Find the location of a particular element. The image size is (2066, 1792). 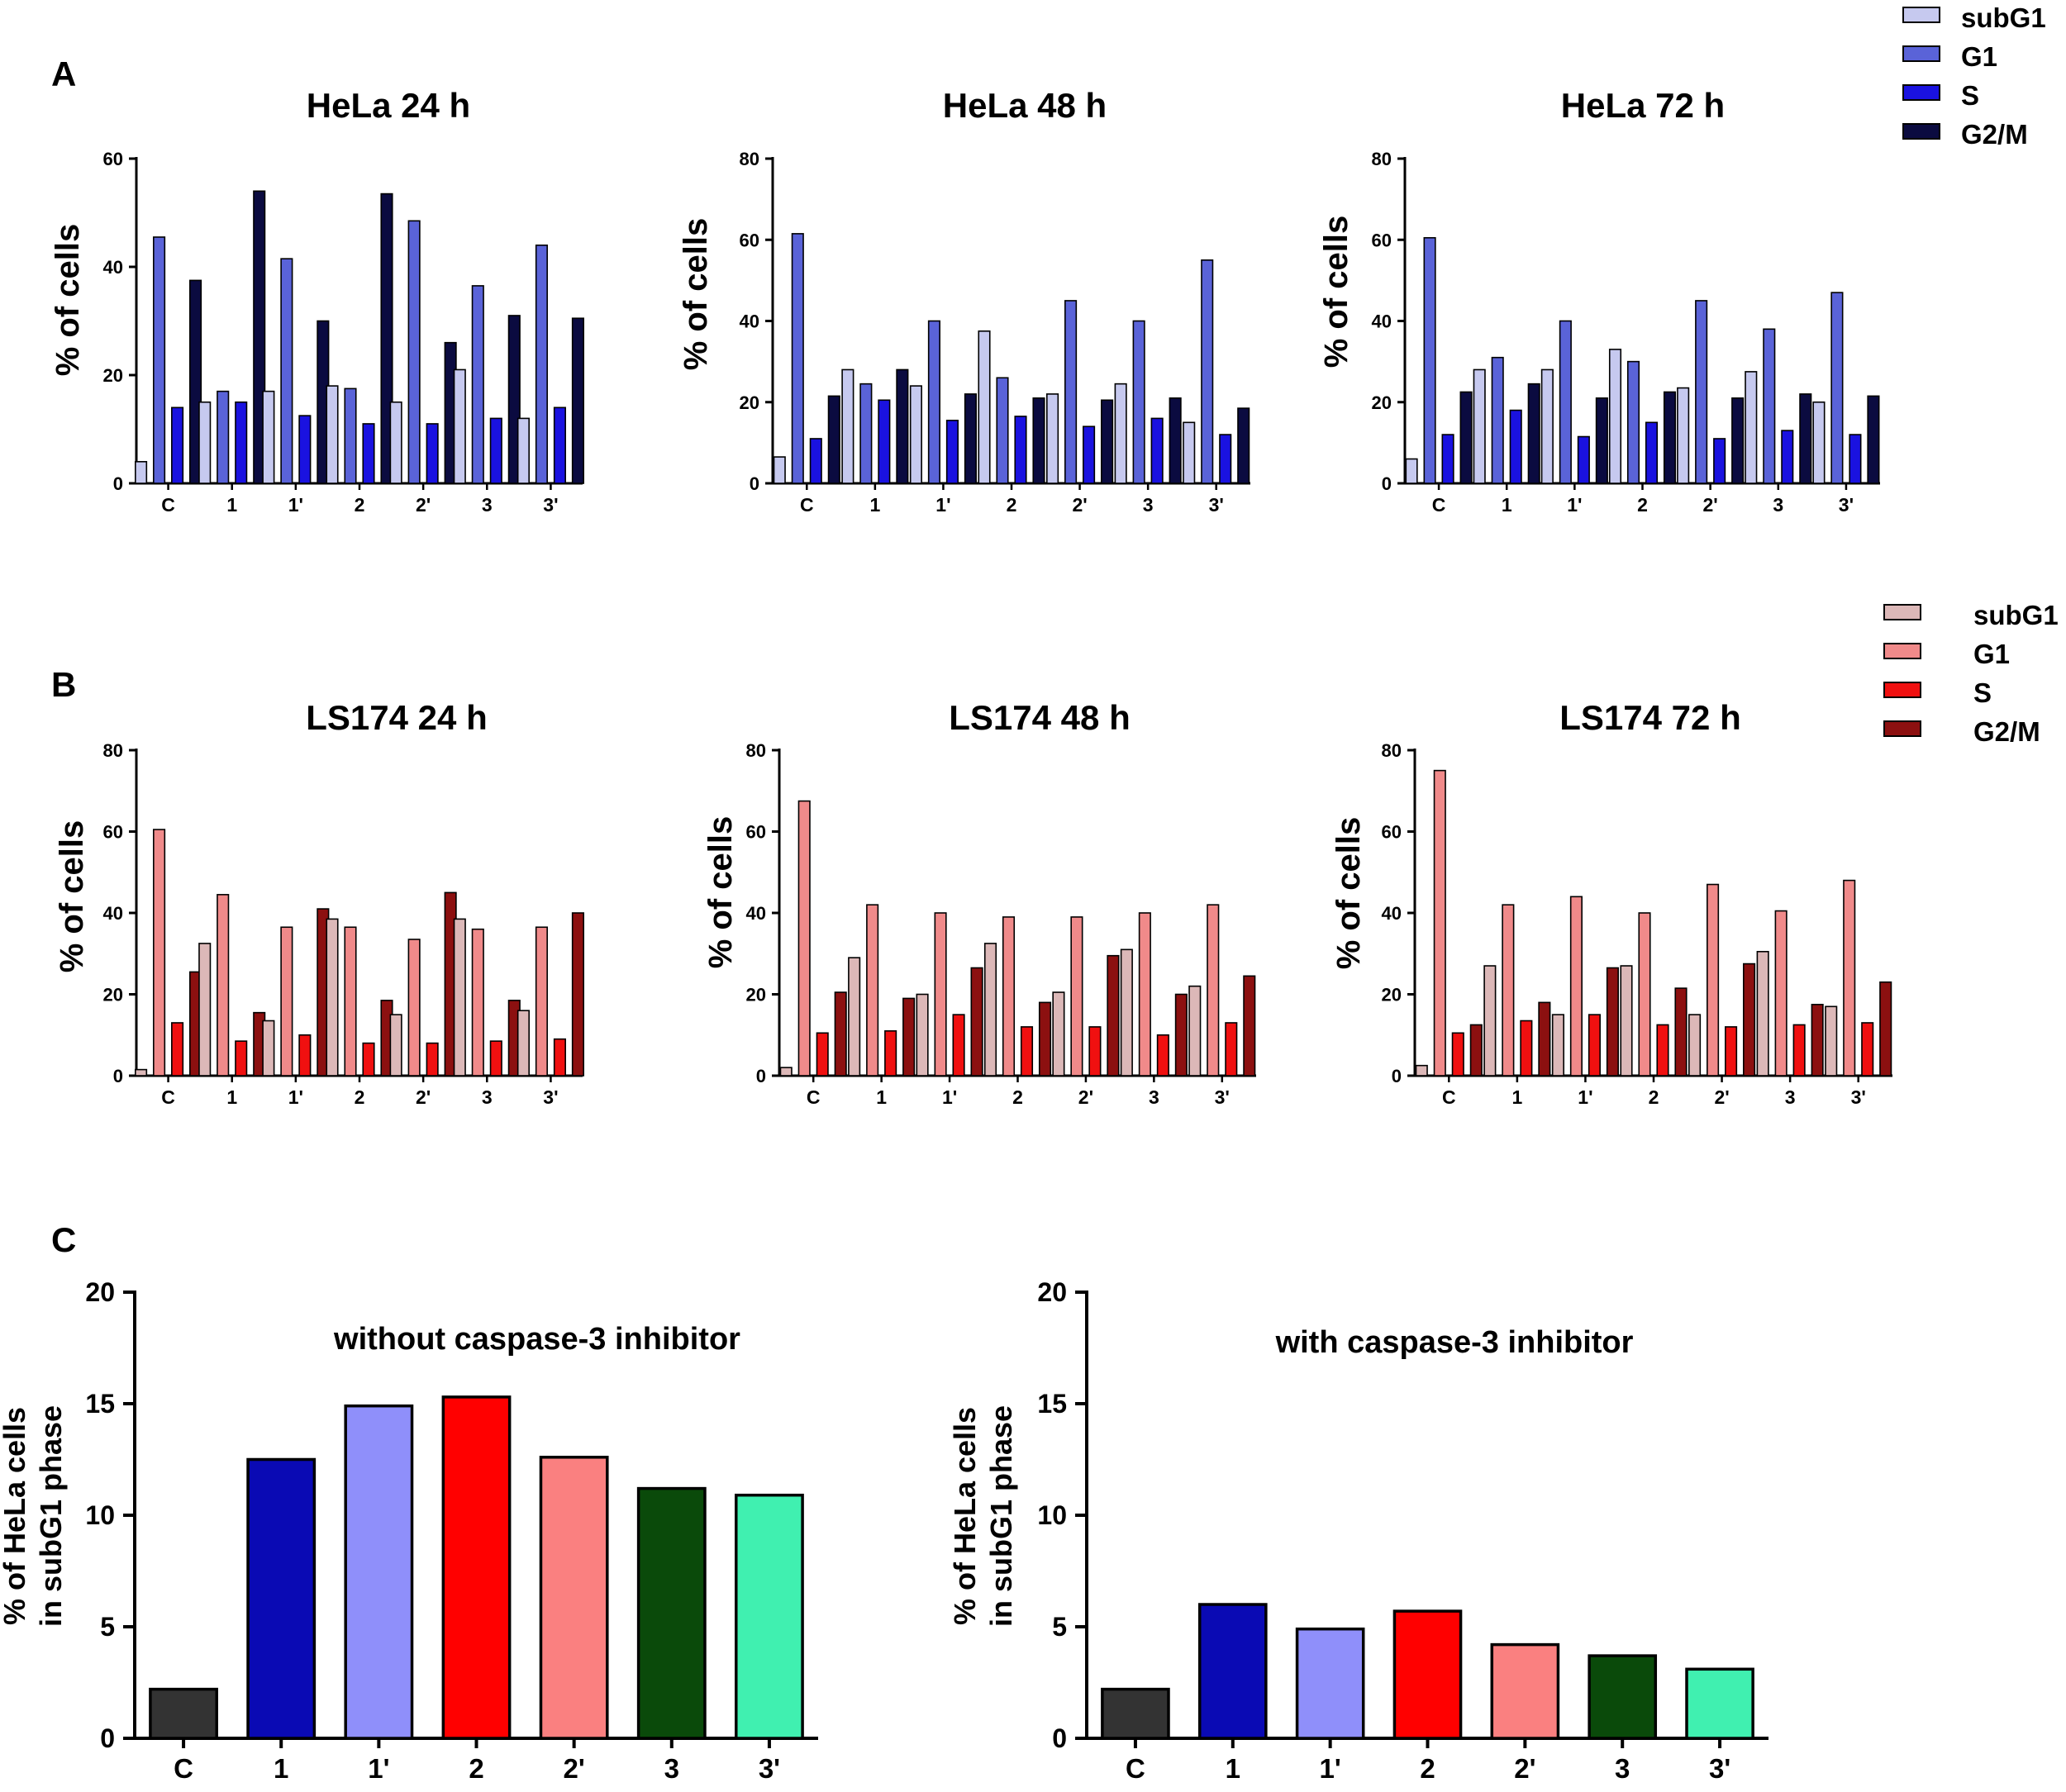

chart-title: LS174 72 h is located at coordinates (1649, 717).